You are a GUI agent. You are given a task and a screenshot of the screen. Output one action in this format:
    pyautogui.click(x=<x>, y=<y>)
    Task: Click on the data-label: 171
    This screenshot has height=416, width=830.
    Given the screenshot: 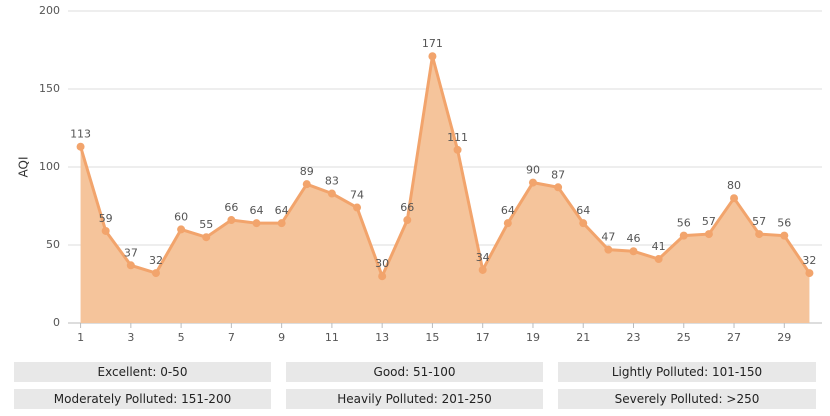 What is the action you would take?
    pyautogui.click(x=432, y=43)
    